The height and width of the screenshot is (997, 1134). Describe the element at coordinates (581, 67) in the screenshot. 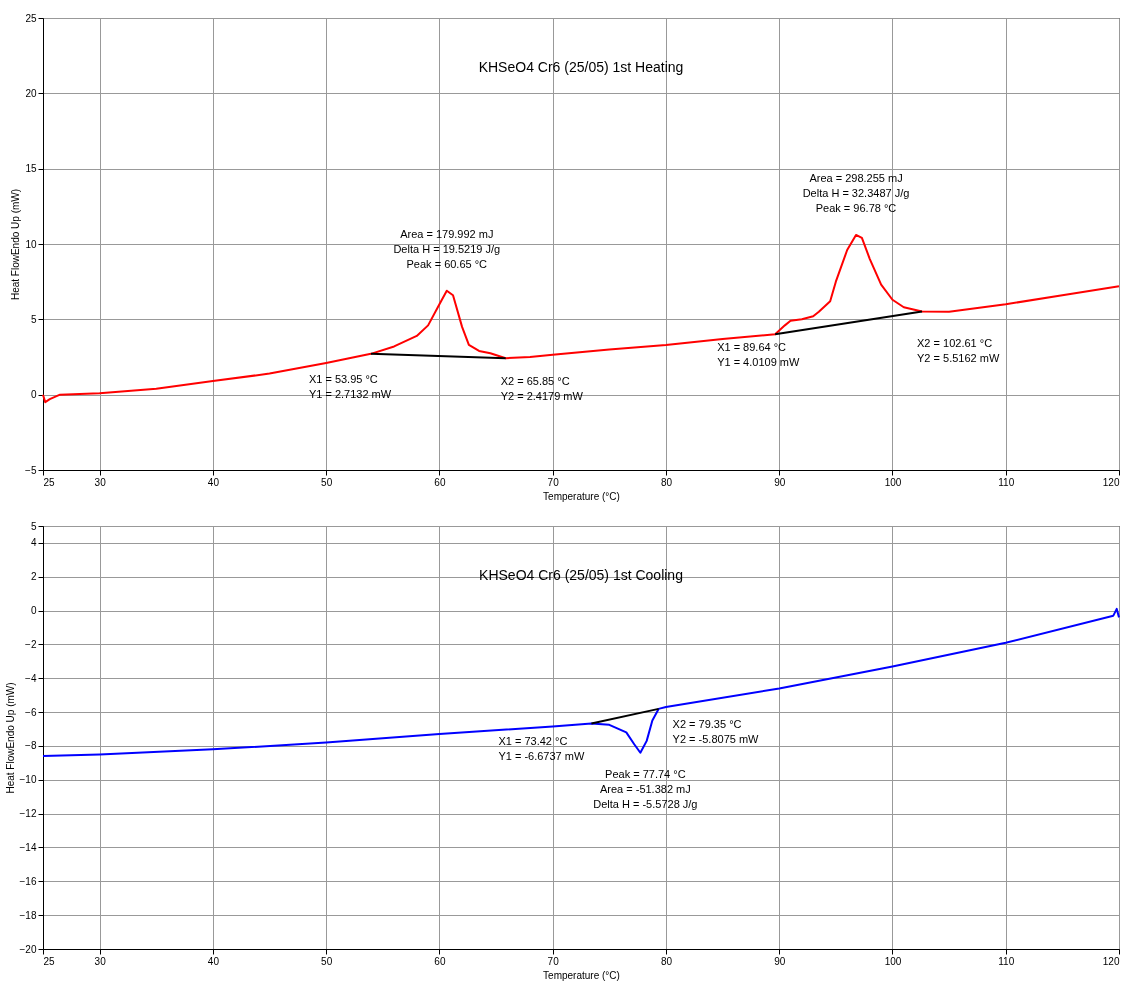

I see `text: KHSeO4 Cr6 (25/05) 1st Heating` at that location.